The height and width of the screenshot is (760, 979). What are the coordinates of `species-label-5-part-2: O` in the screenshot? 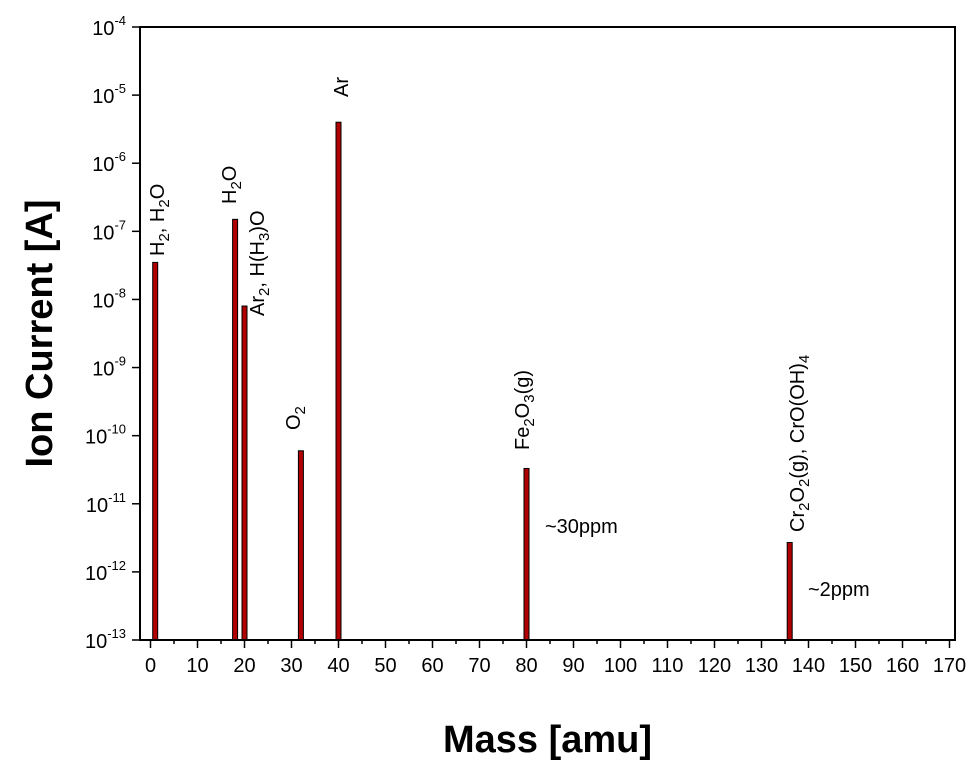 It's located at (523, 411).